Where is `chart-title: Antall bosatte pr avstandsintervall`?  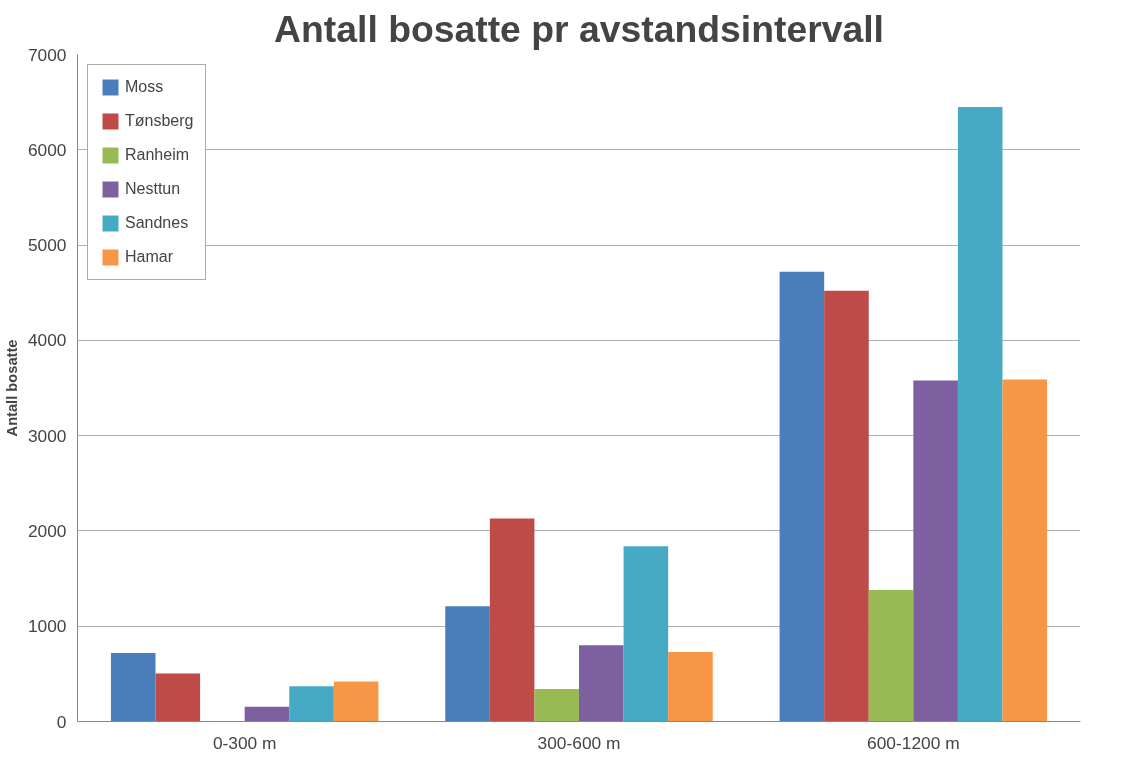
chart-title: Antall bosatte pr avstandsintervall is located at coordinates (579, 28).